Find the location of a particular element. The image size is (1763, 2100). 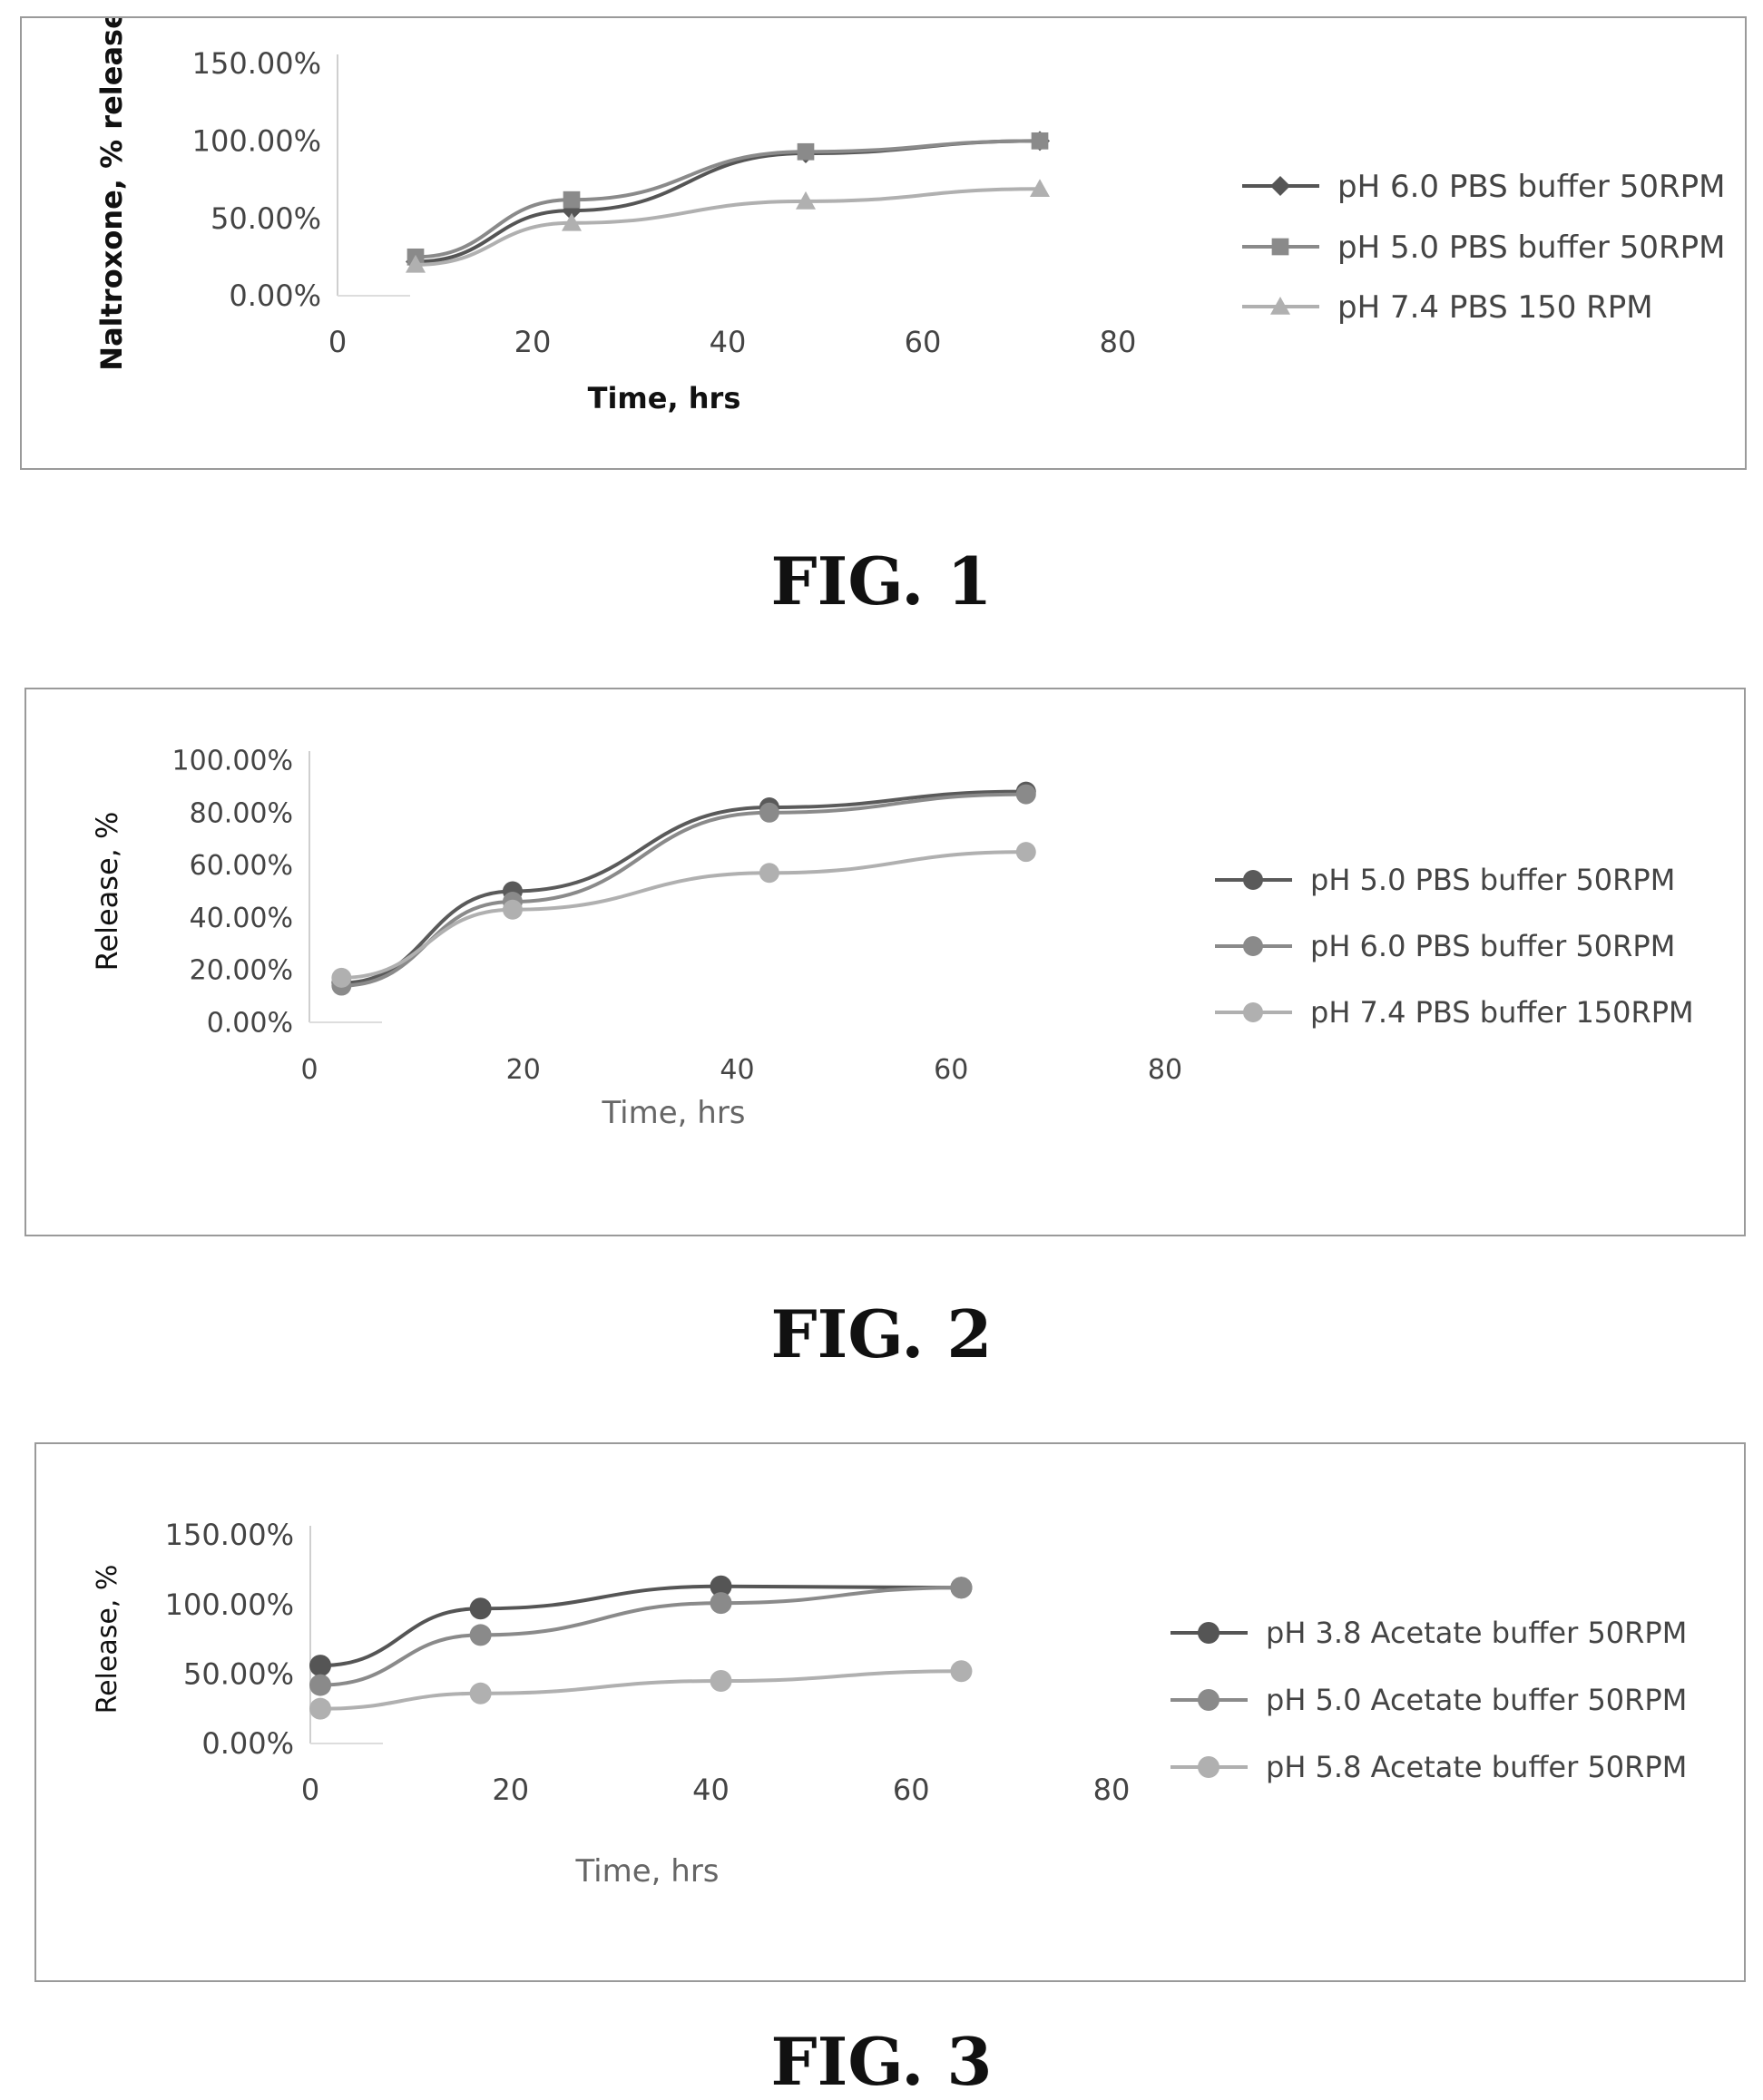

legend-entry-1-2: pH 7.4 PBS 150 RPM is located at coordinates (1495, 308).